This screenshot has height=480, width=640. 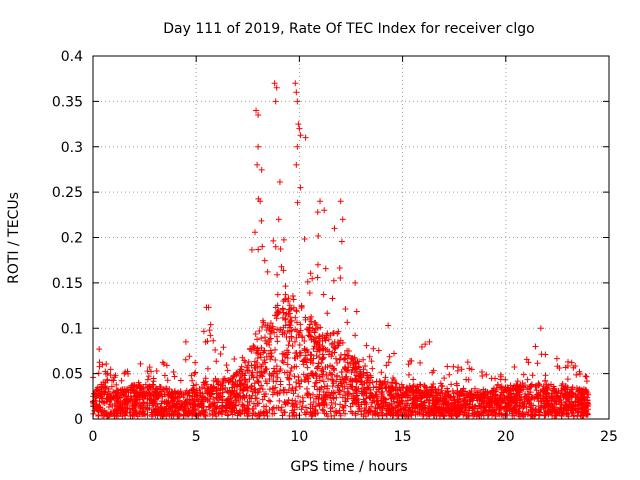 What do you see at coordinates (78, 420) in the screenshot?
I see `y-tick-label: 0` at bounding box center [78, 420].